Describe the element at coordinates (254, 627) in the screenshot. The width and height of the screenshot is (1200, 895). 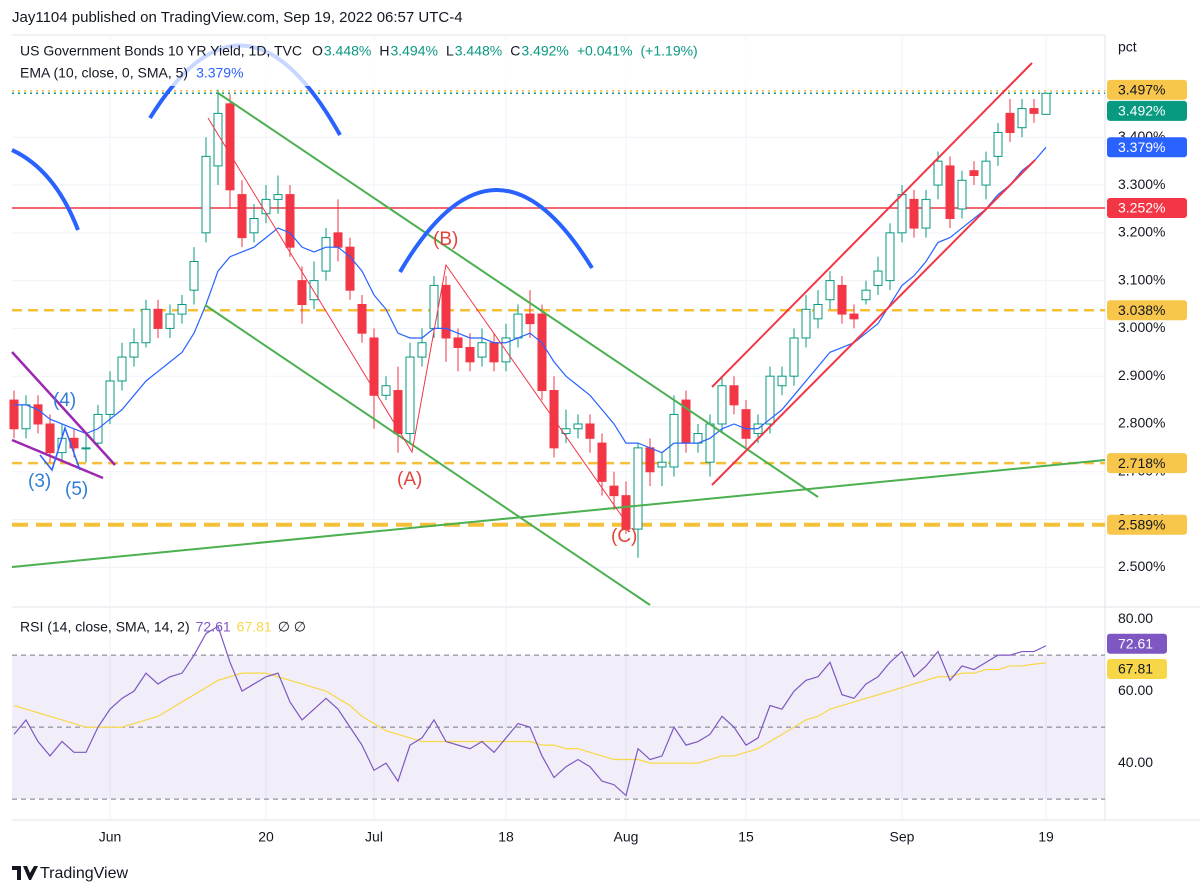
I see `rsi-legend-value: 67.81` at that location.